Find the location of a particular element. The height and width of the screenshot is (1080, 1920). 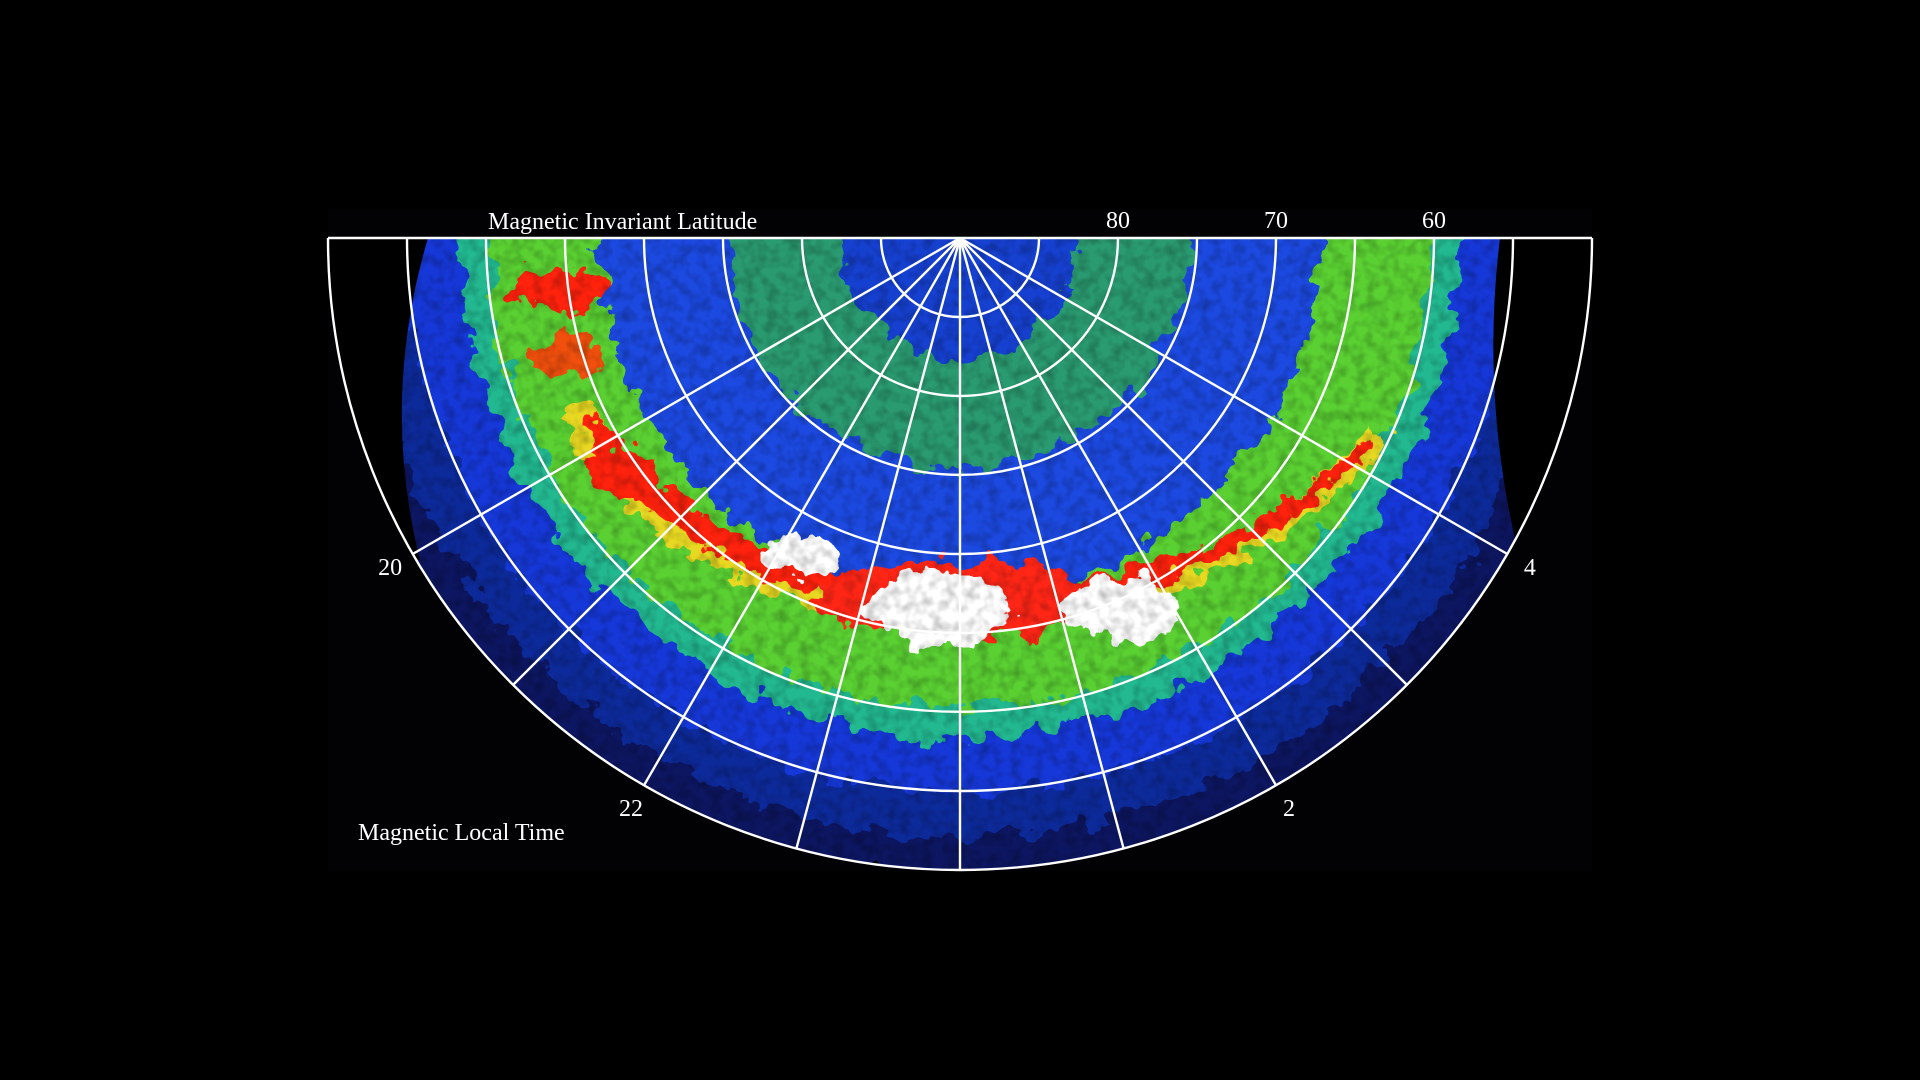

mlt-tick-2: 2 is located at coordinates (1289, 809).